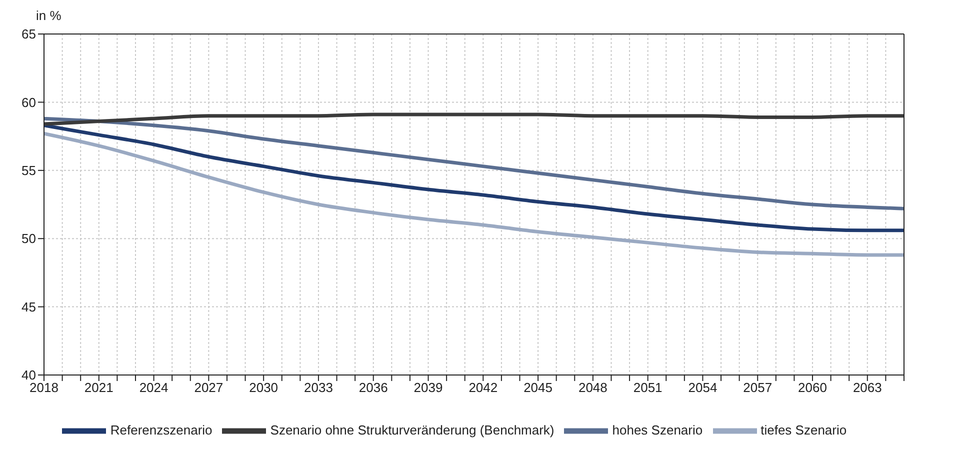  What do you see at coordinates (318, 388) in the screenshot?
I see `x-tick-label: 2033` at bounding box center [318, 388].